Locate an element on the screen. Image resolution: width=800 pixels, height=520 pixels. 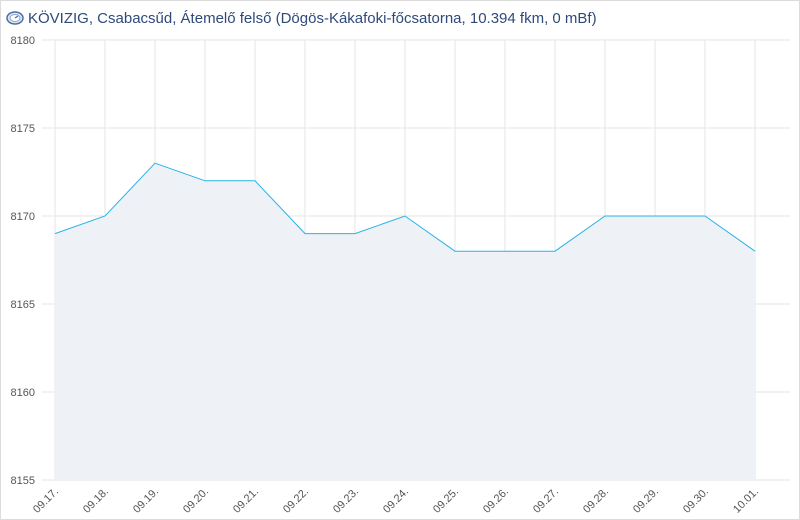
x-tick-label: 09.26. is located at coordinates (496, 501).